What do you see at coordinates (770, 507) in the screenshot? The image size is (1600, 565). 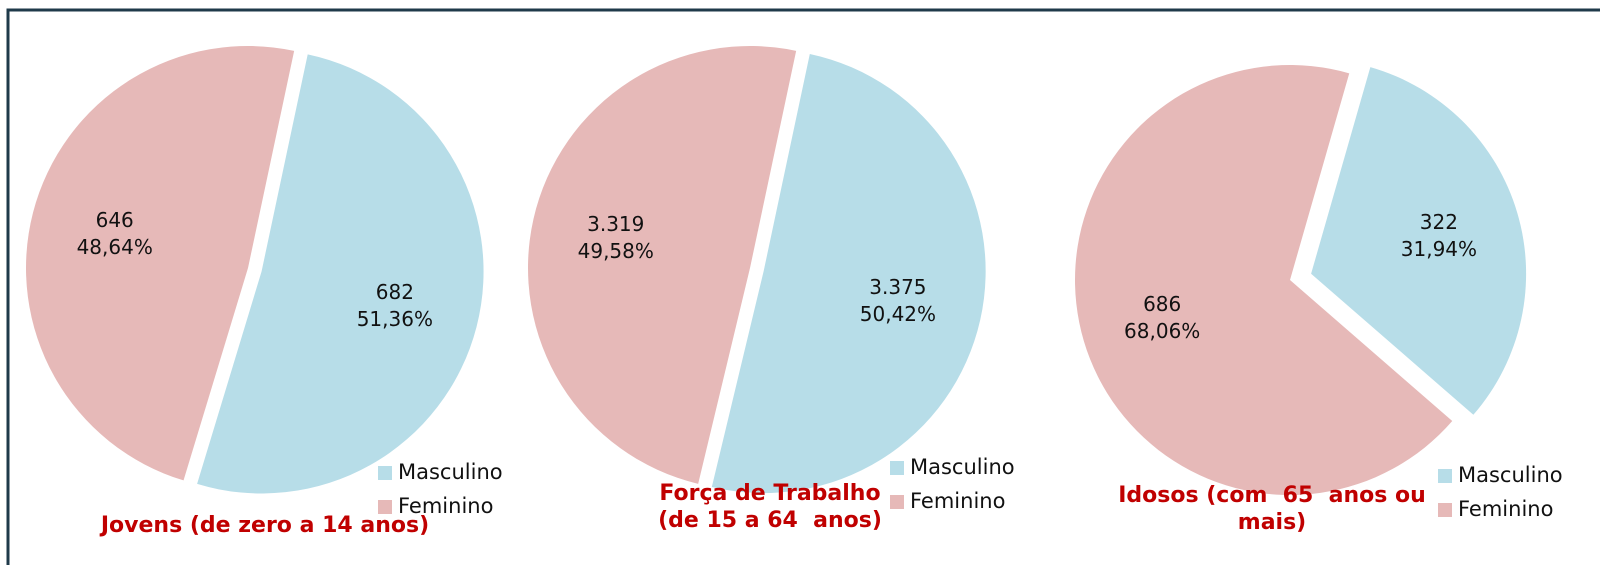 I see `chart-title: Força de Trabalho (de 15 a 64 anos)` at bounding box center [770, 507].